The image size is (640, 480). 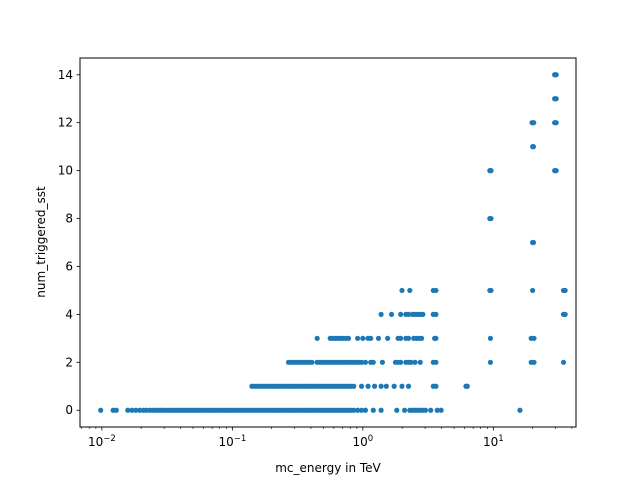 What do you see at coordinates (69, 362) in the screenshot?
I see `y-tick-label: 2` at bounding box center [69, 362].